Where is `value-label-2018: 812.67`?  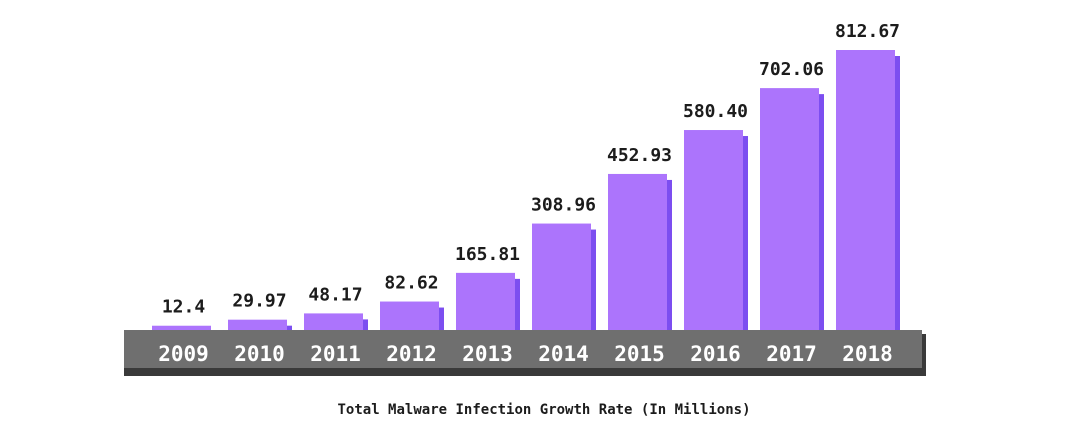 value-label-2018: 812.67 is located at coordinates (867, 31).